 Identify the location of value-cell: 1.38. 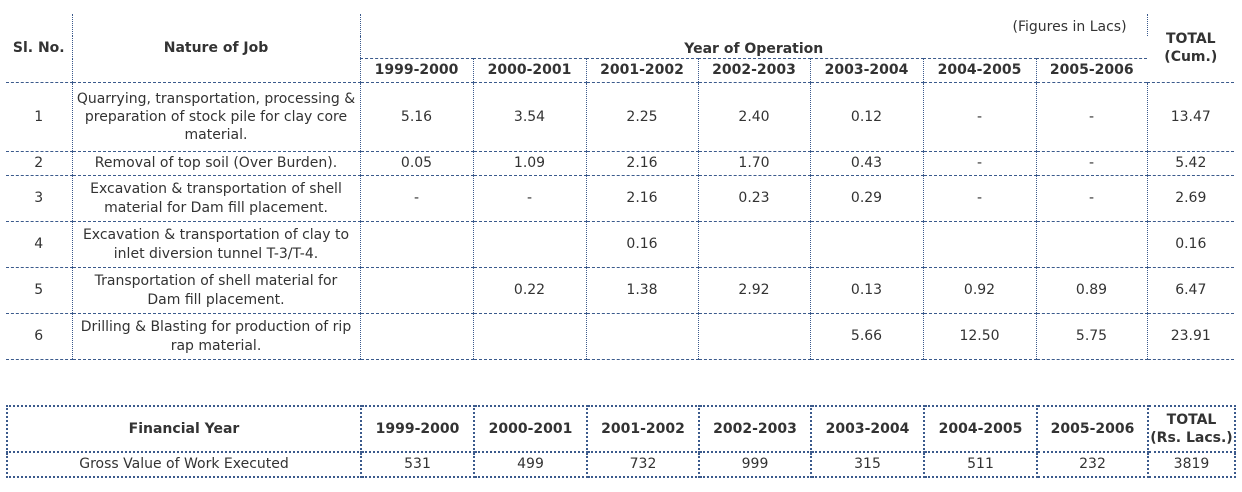
(642, 290).